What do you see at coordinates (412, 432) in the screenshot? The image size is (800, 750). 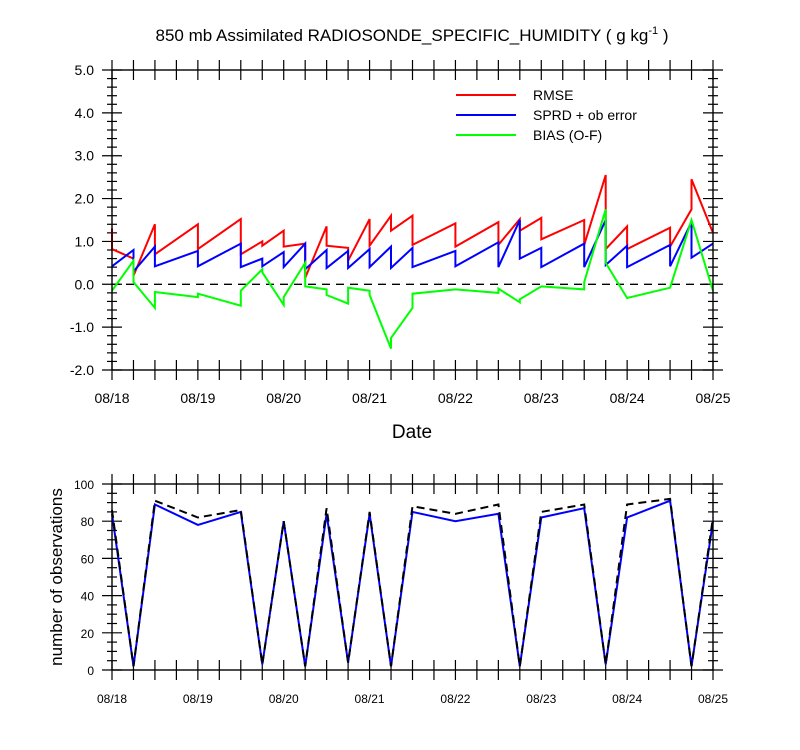 I see `x-axis-label: Date` at bounding box center [412, 432].